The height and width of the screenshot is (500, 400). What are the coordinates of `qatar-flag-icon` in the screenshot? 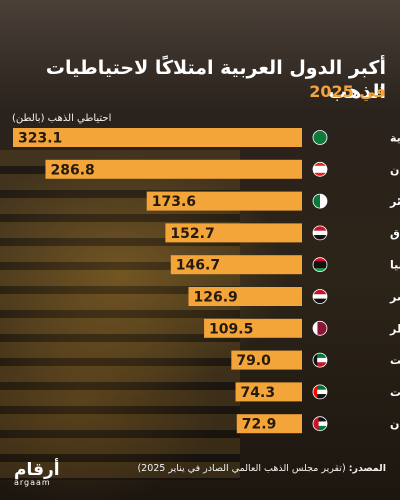 It's located at (320, 328).